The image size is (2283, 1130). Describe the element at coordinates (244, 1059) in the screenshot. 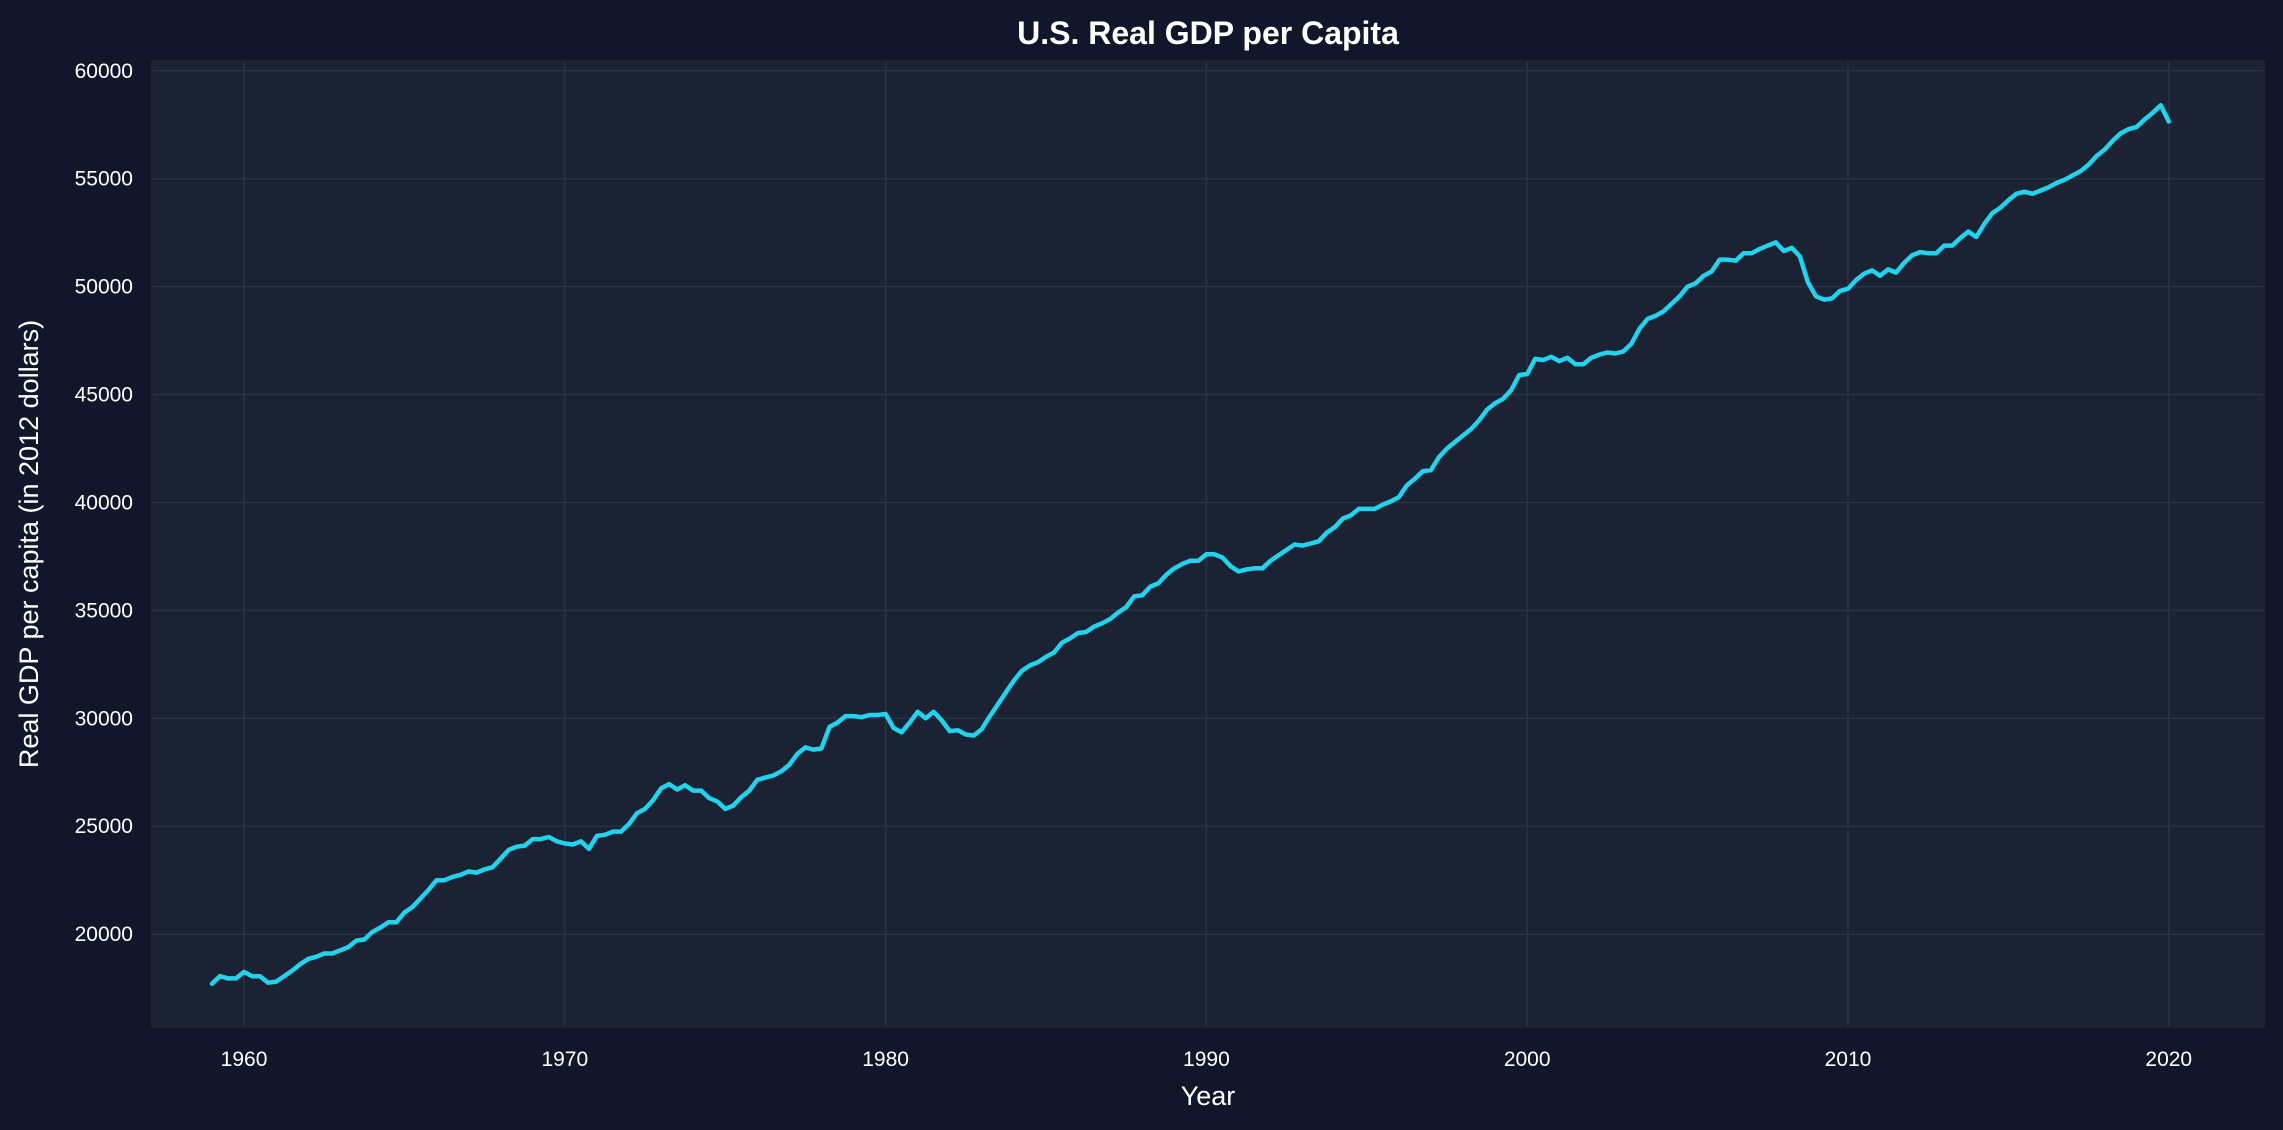

I see `x-tick-label: 1960` at that location.